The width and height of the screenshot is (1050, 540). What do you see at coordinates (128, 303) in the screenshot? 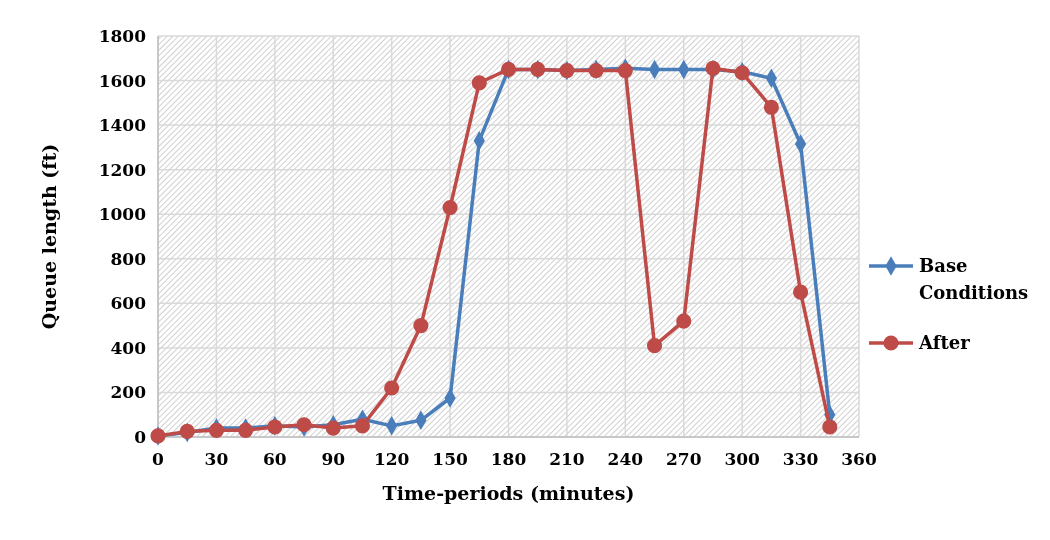
I see `y-tick-label: 600` at bounding box center [128, 303].